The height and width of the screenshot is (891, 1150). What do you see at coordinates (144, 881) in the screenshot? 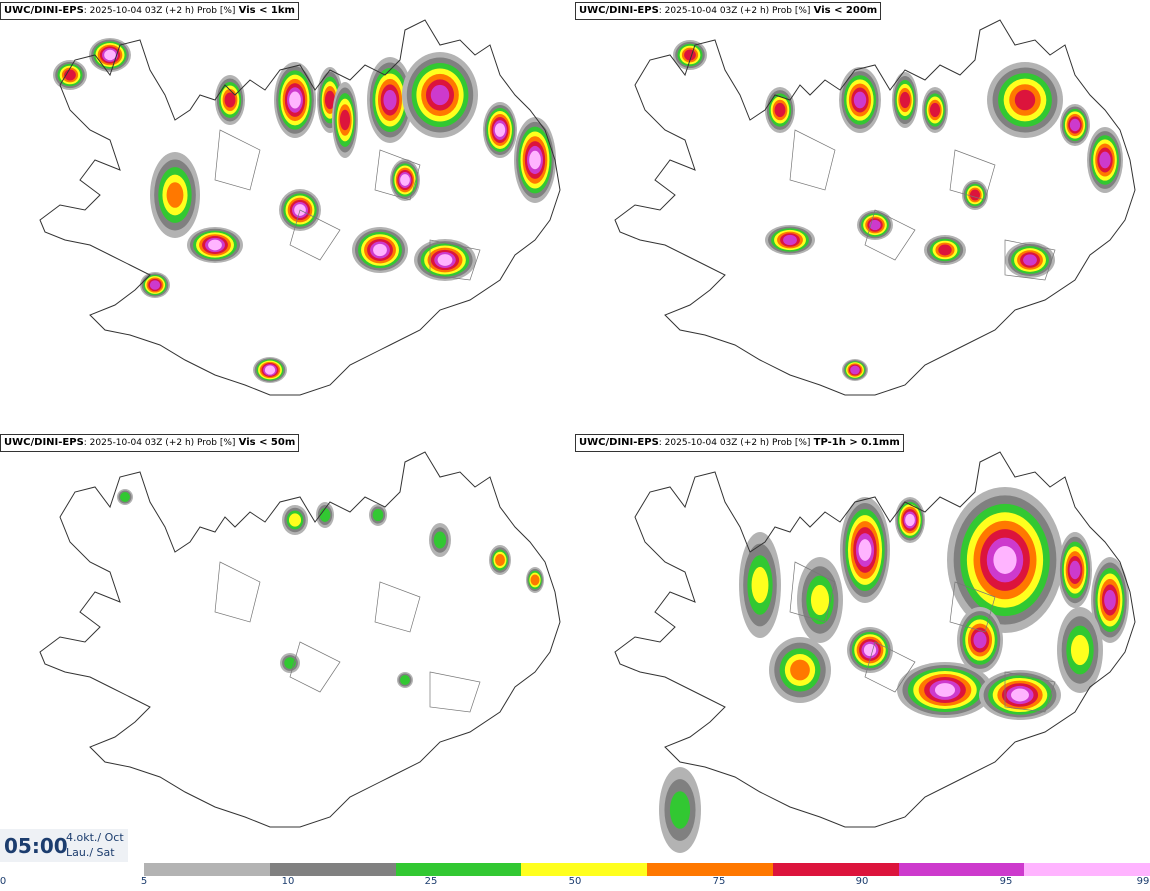
I see `colorbar-tick-label: 5` at bounding box center [144, 881].